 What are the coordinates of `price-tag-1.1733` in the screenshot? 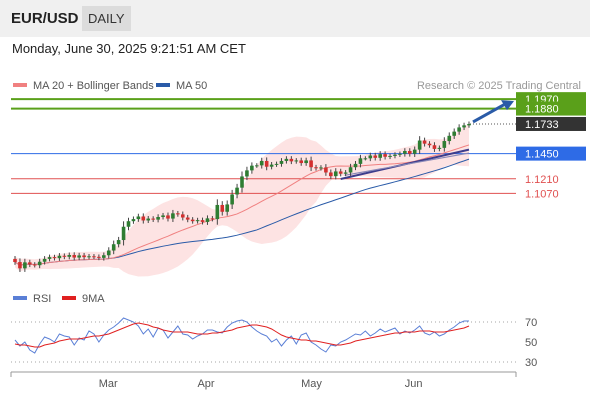 It's located at (551, 123).